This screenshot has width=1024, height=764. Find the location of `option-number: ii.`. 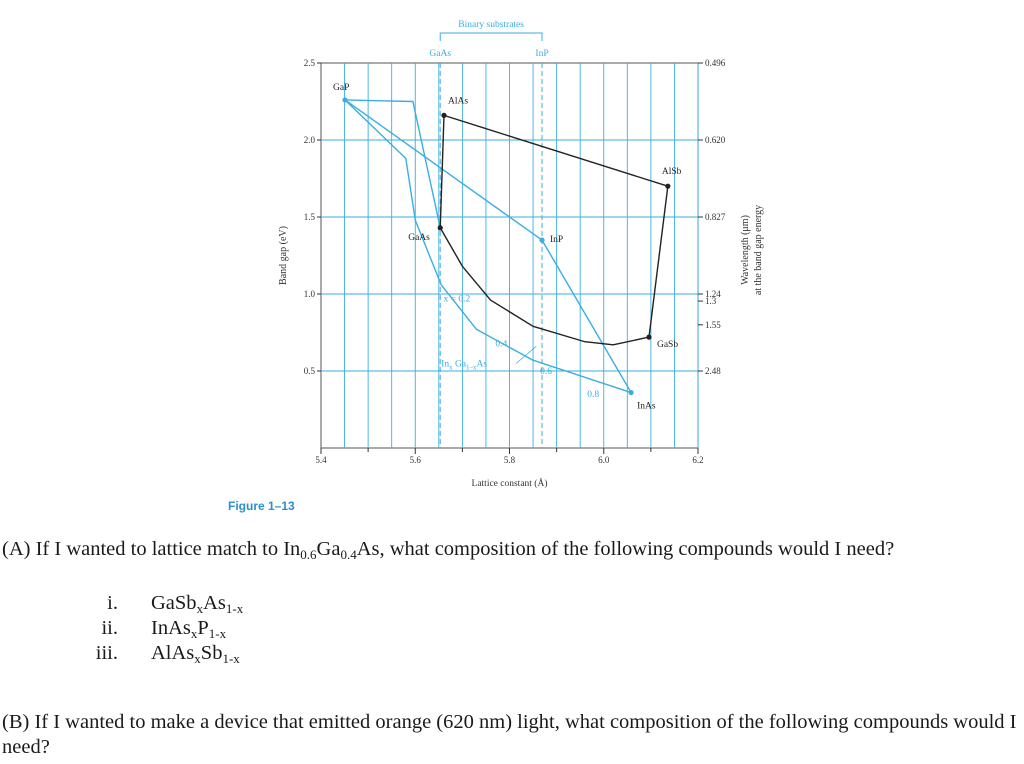

option-number: ii. is located at coordinates (109, 628).